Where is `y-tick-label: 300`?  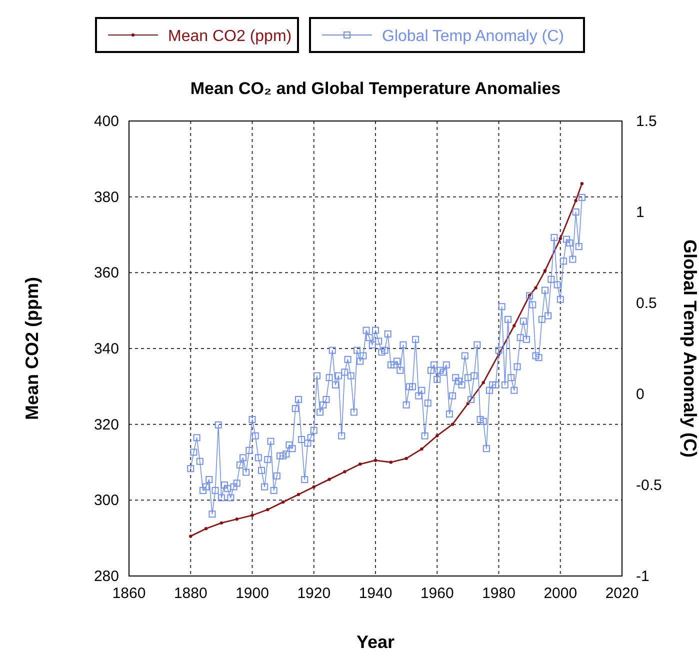
y-tick-label: 300 is located at coordinates (106, 501).